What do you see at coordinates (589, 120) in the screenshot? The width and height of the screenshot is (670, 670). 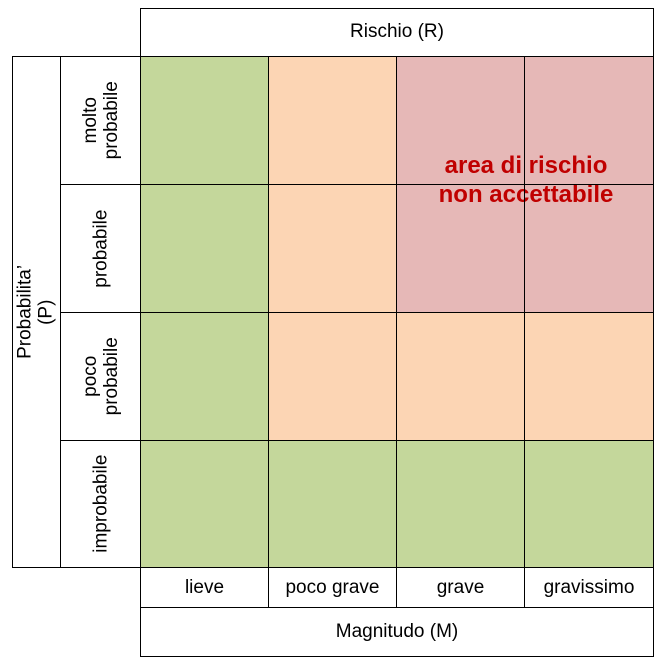 I see `matrix-cell-r1-c4` at bounding box center [589, 120].